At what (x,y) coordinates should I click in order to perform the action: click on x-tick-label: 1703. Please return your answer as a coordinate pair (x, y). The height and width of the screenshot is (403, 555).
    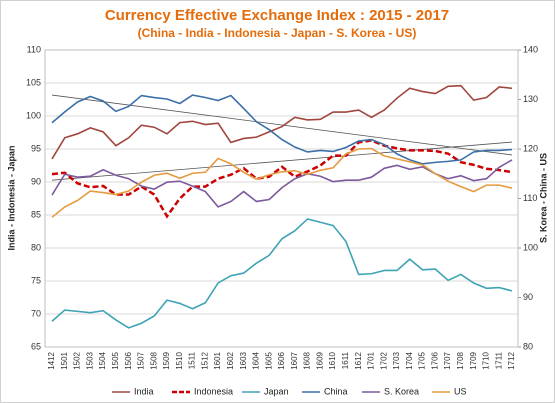
    Looking at the image, I should click on (396, 360).